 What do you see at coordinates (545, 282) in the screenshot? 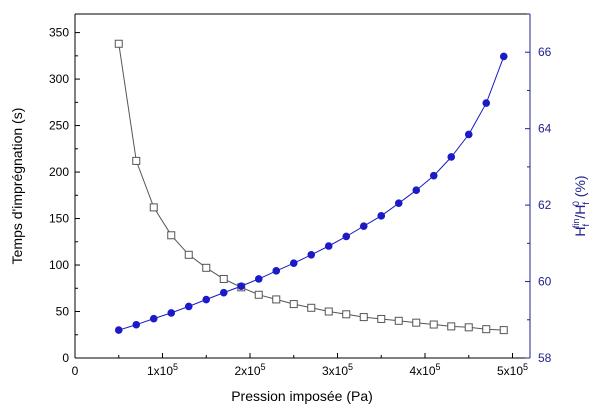
I see `y-right-tick-label: 60` at bounding box center [545, 282].